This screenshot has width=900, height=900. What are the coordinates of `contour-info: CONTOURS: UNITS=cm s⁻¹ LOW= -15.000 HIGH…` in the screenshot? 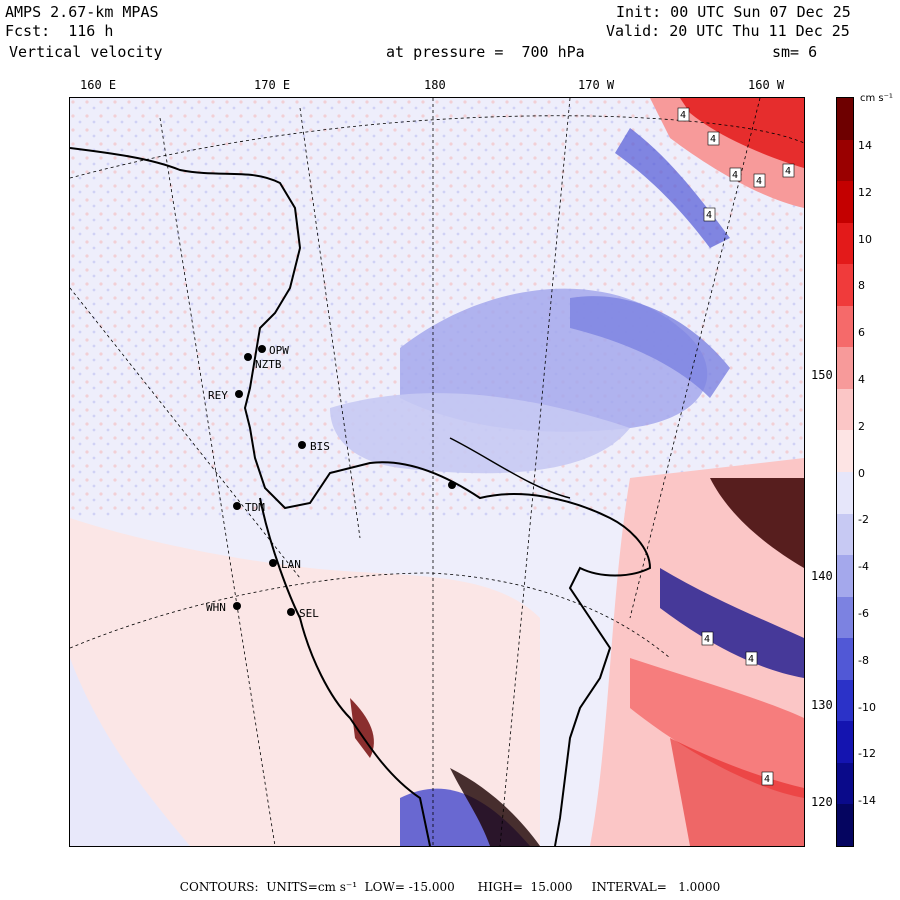 It's located at (450, 887).